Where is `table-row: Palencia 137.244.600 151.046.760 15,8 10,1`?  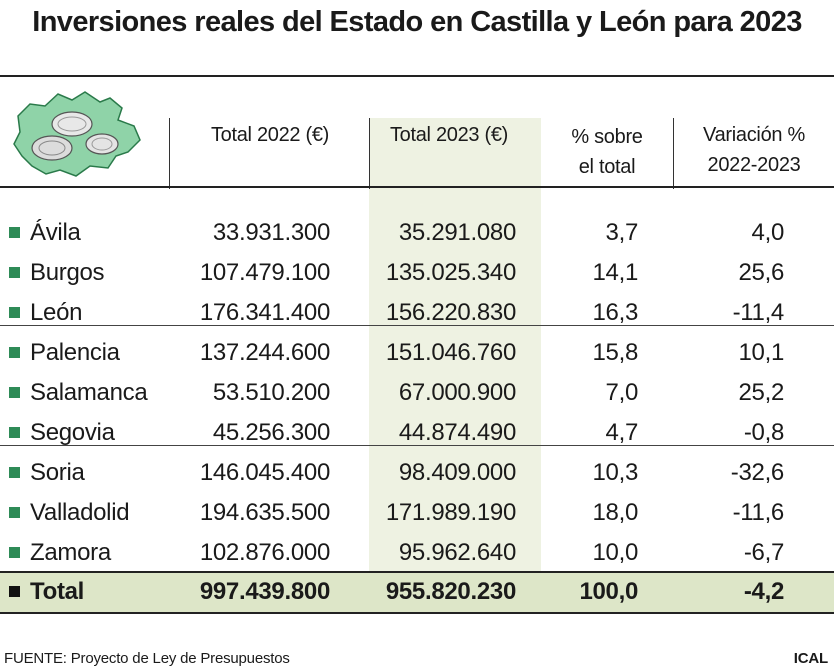
table-row: Palencia 137.244.600 151.046.760 15,8 10,1 is located at coordinates (417, 353).